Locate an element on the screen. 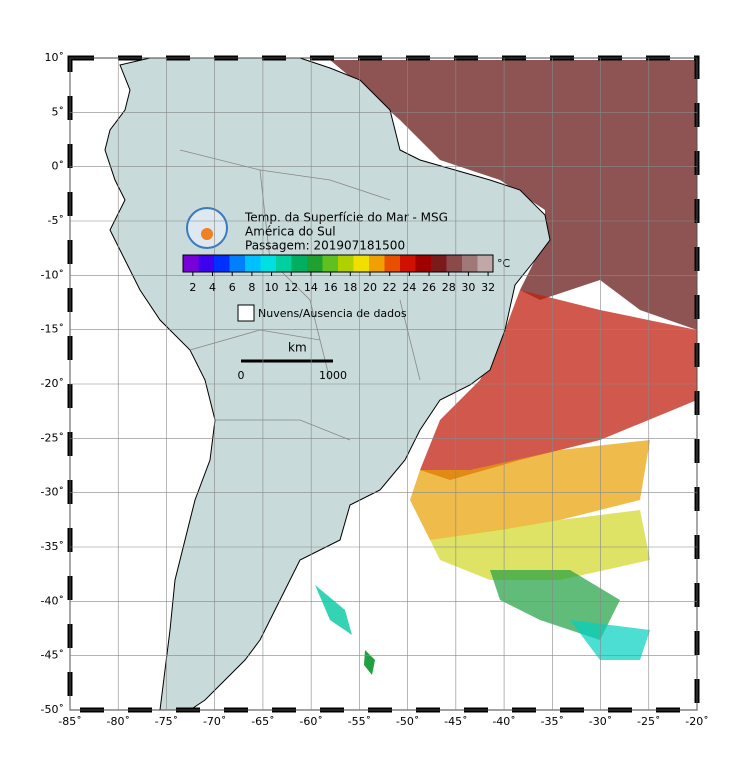 The width and height of the screenshot is (741, 781). lon-tick-label: -70˚ is located at coordinates (214, 721).